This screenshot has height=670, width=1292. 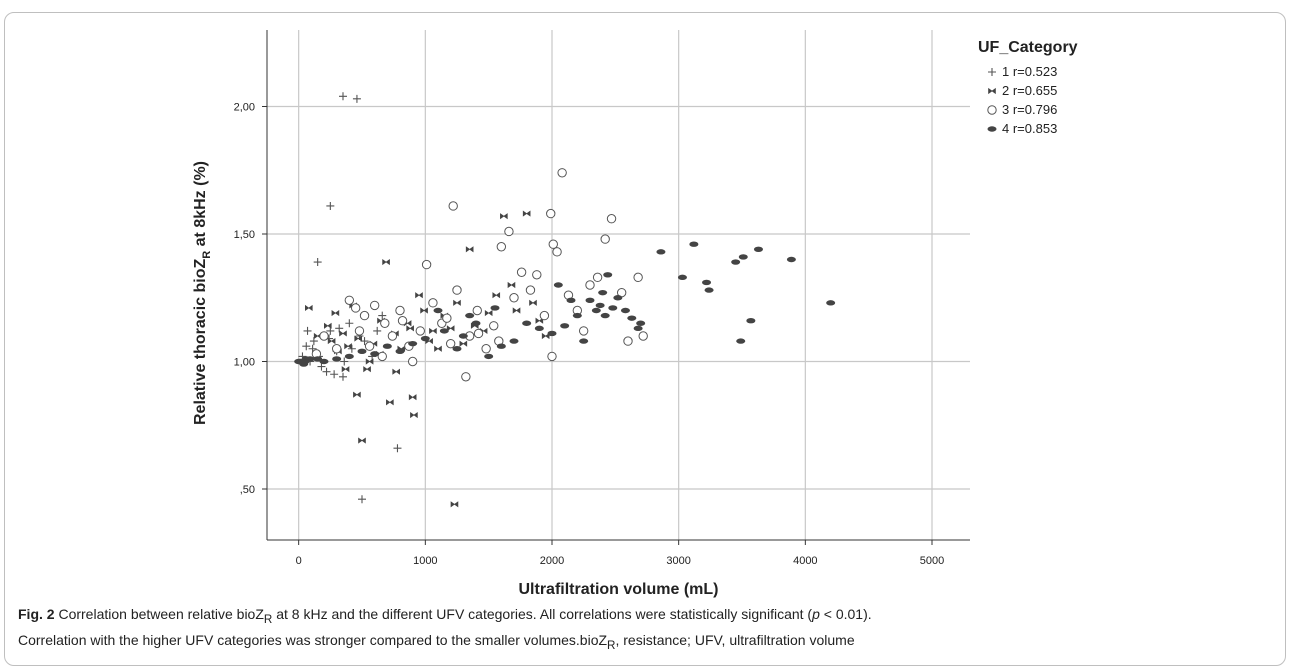 What do you see at coordinates (425, 561) in the screenshot?
I see `x-tick-label: 1000` at bounding box center [425, 561].